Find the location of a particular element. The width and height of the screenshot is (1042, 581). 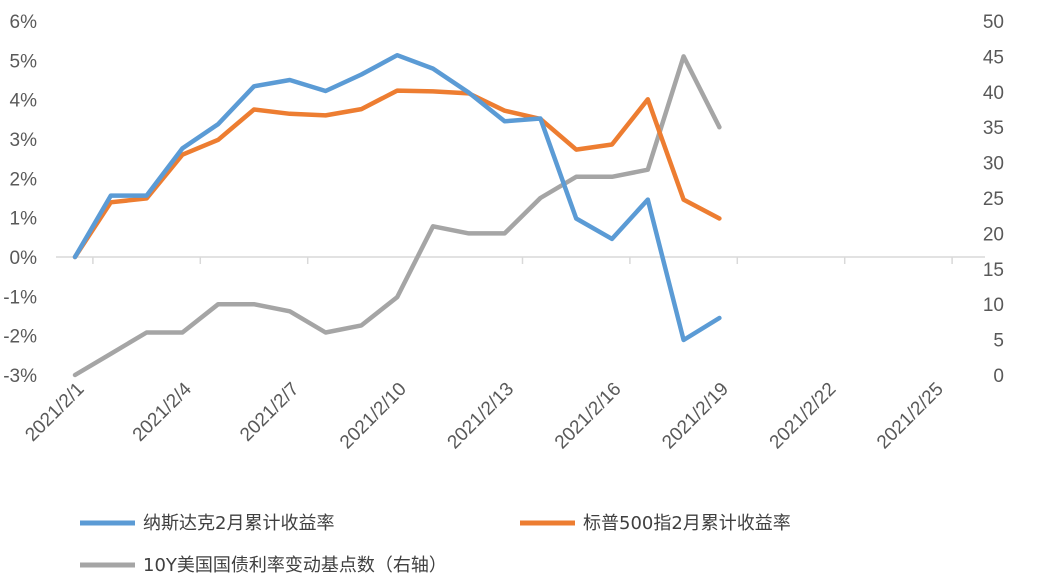

y-right-tick-label: 50 is located at coordinates (993, 22).